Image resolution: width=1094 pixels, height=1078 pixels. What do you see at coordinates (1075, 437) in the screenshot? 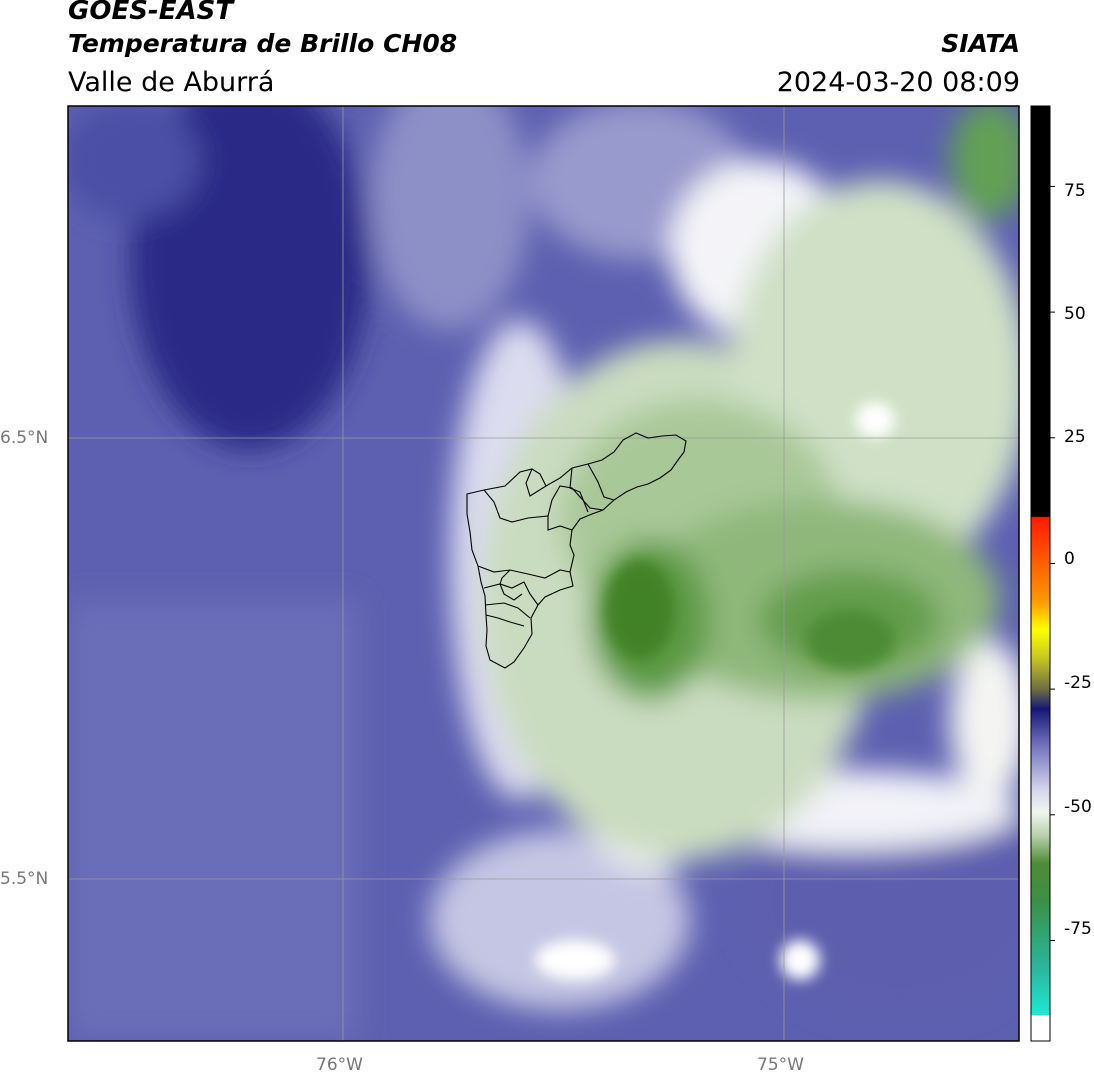
I see `colorbar-tick-25: 25` at bounding box center [1075, 437].